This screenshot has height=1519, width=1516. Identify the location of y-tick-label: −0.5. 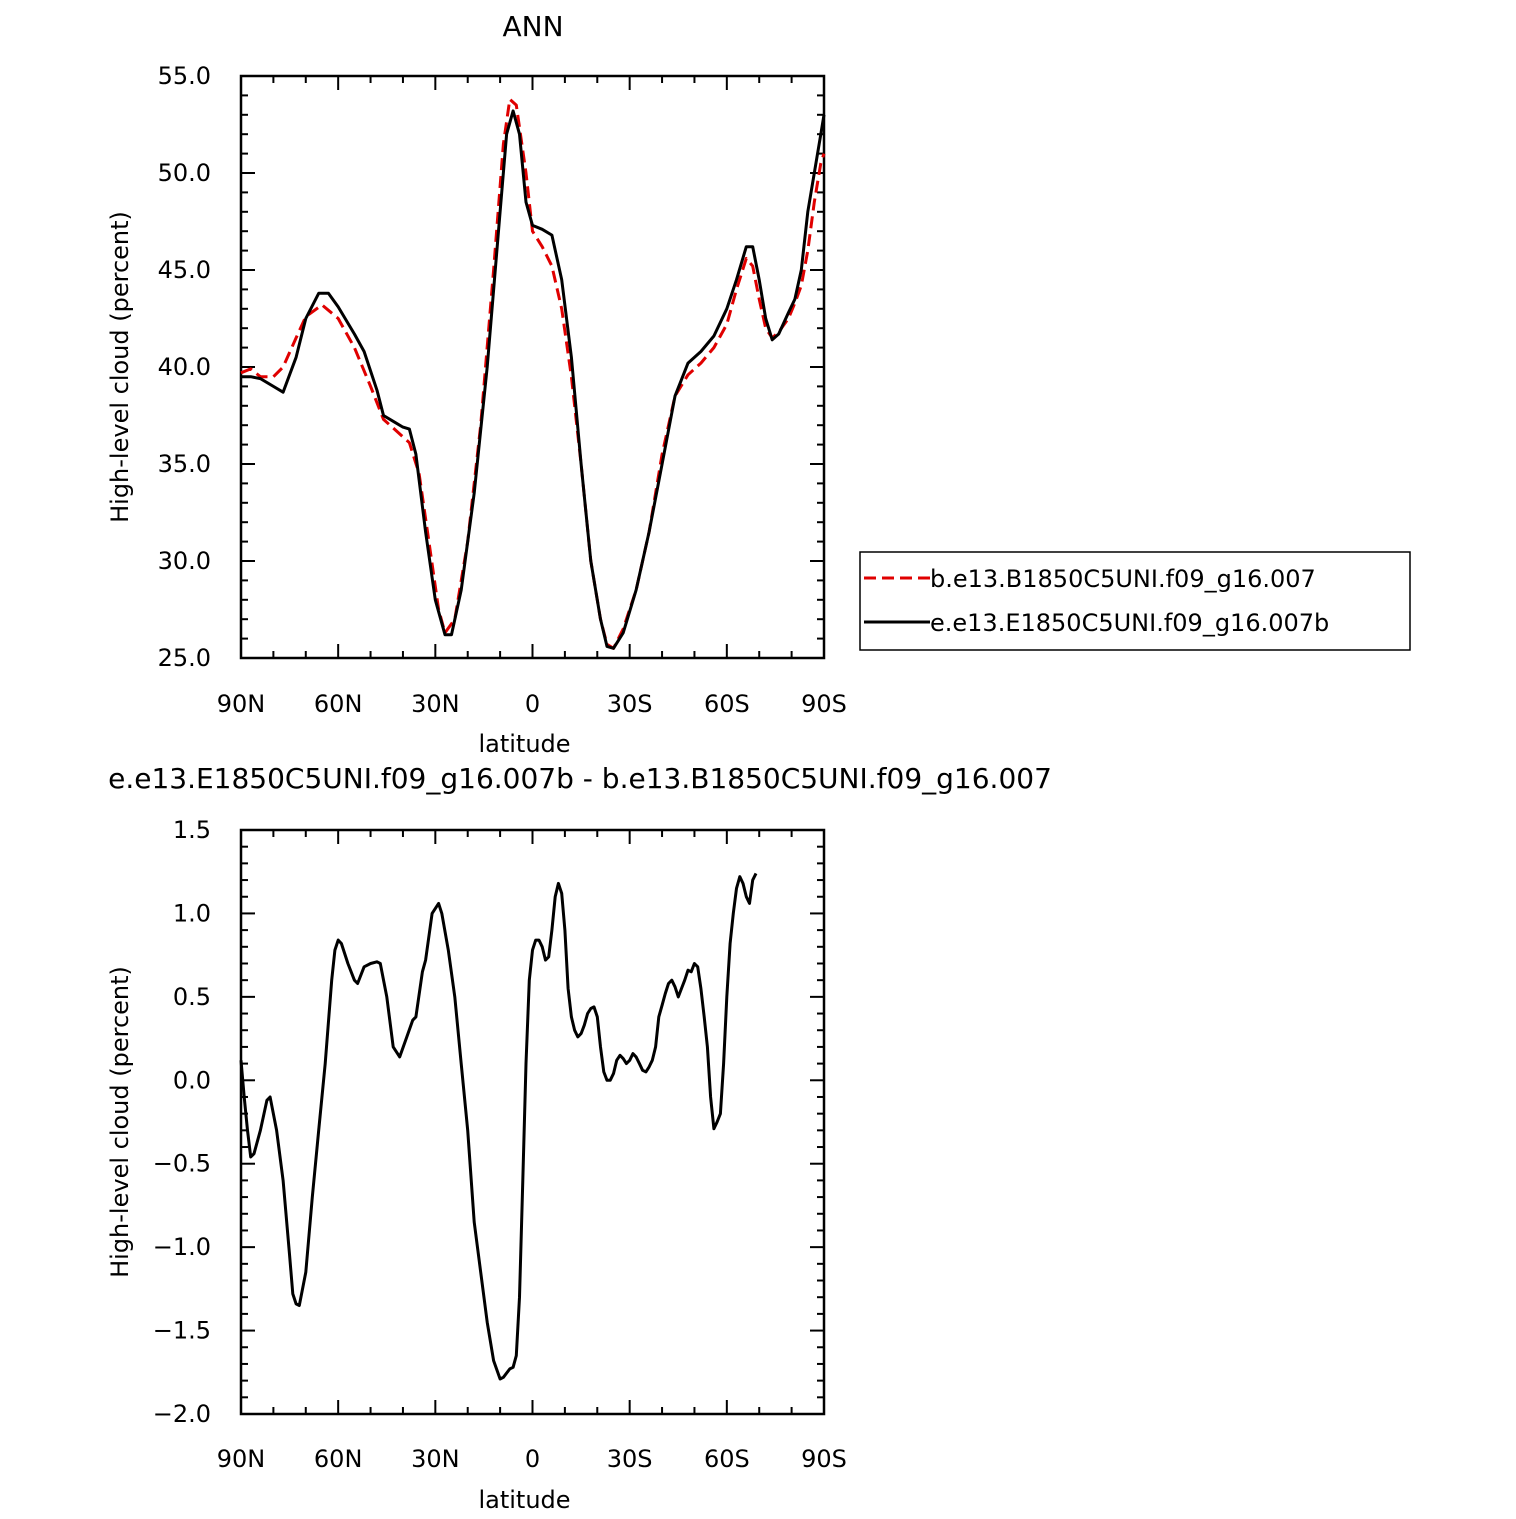
(182, 1164).